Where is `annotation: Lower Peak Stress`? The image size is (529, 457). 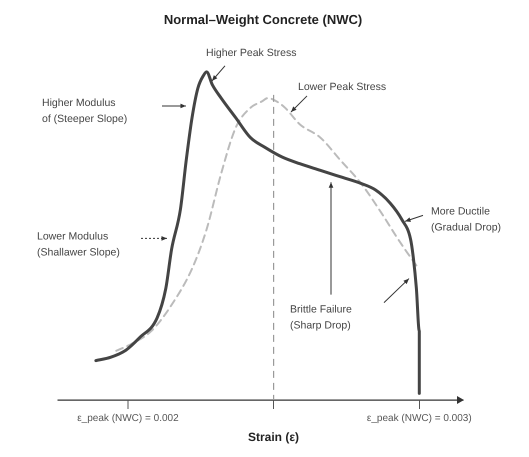 annotation: Lower Peak Stress is located at coordinates (342, 86).